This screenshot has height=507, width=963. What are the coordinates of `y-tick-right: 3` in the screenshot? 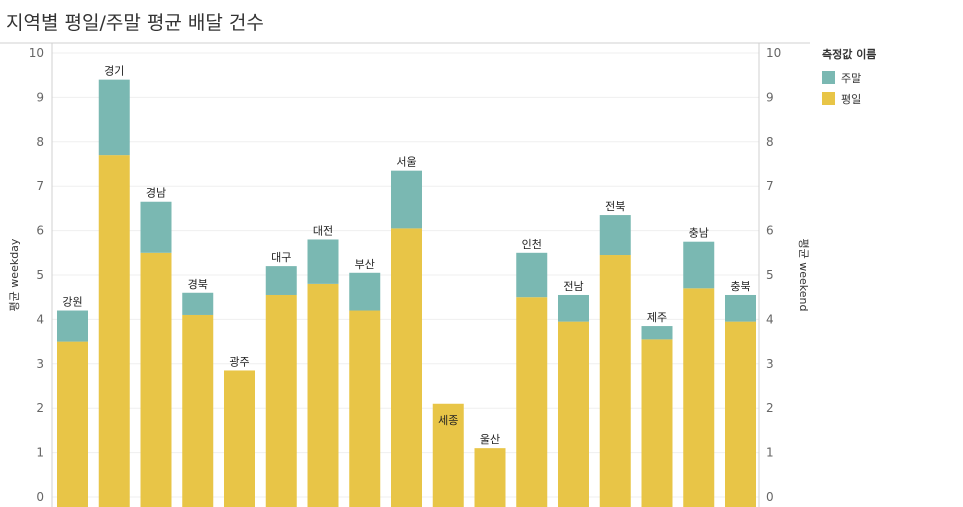 It's located at (770, 364).